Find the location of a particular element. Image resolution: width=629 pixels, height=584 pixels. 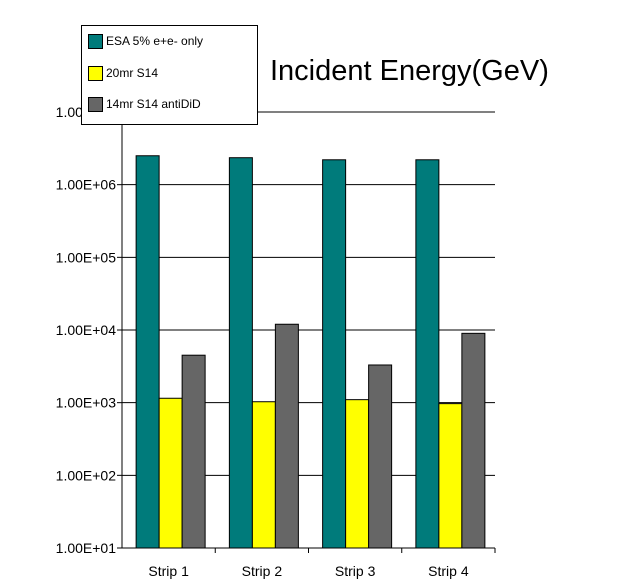

legend-swatch-14mr is located at coordinates (95, 104).